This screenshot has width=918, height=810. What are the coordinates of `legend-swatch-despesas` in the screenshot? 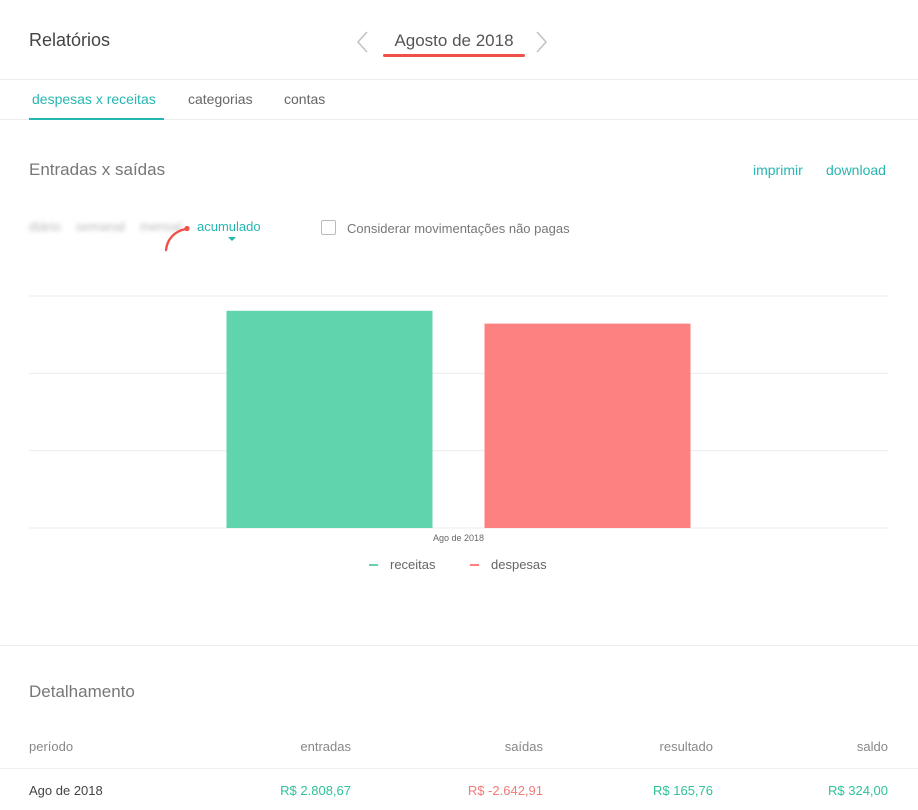 It's located at (474, 565).